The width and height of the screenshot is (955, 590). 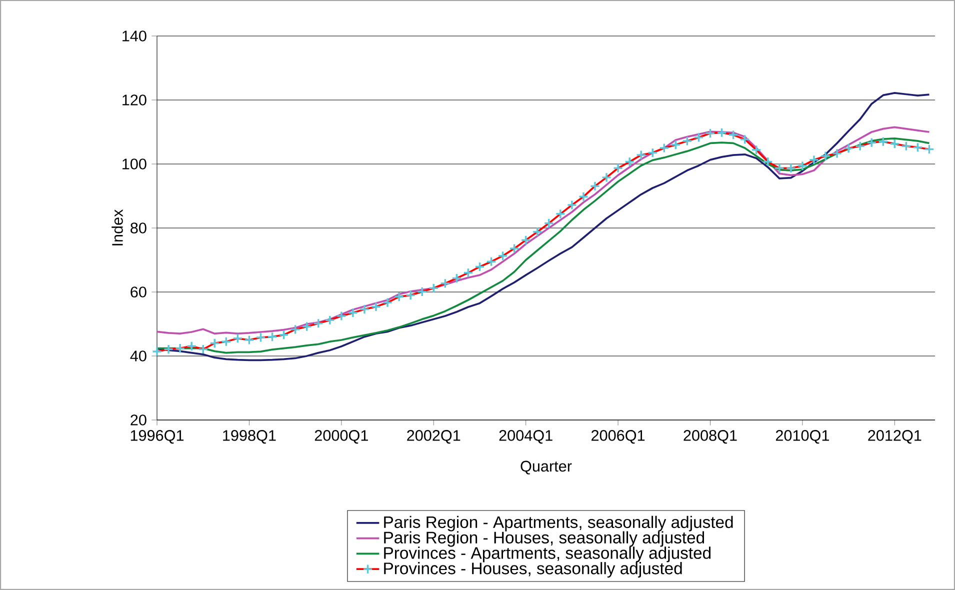 I want to click on legend-label: Paris Region - Houses, seasonally adjusted, so click(x=544, y=539).